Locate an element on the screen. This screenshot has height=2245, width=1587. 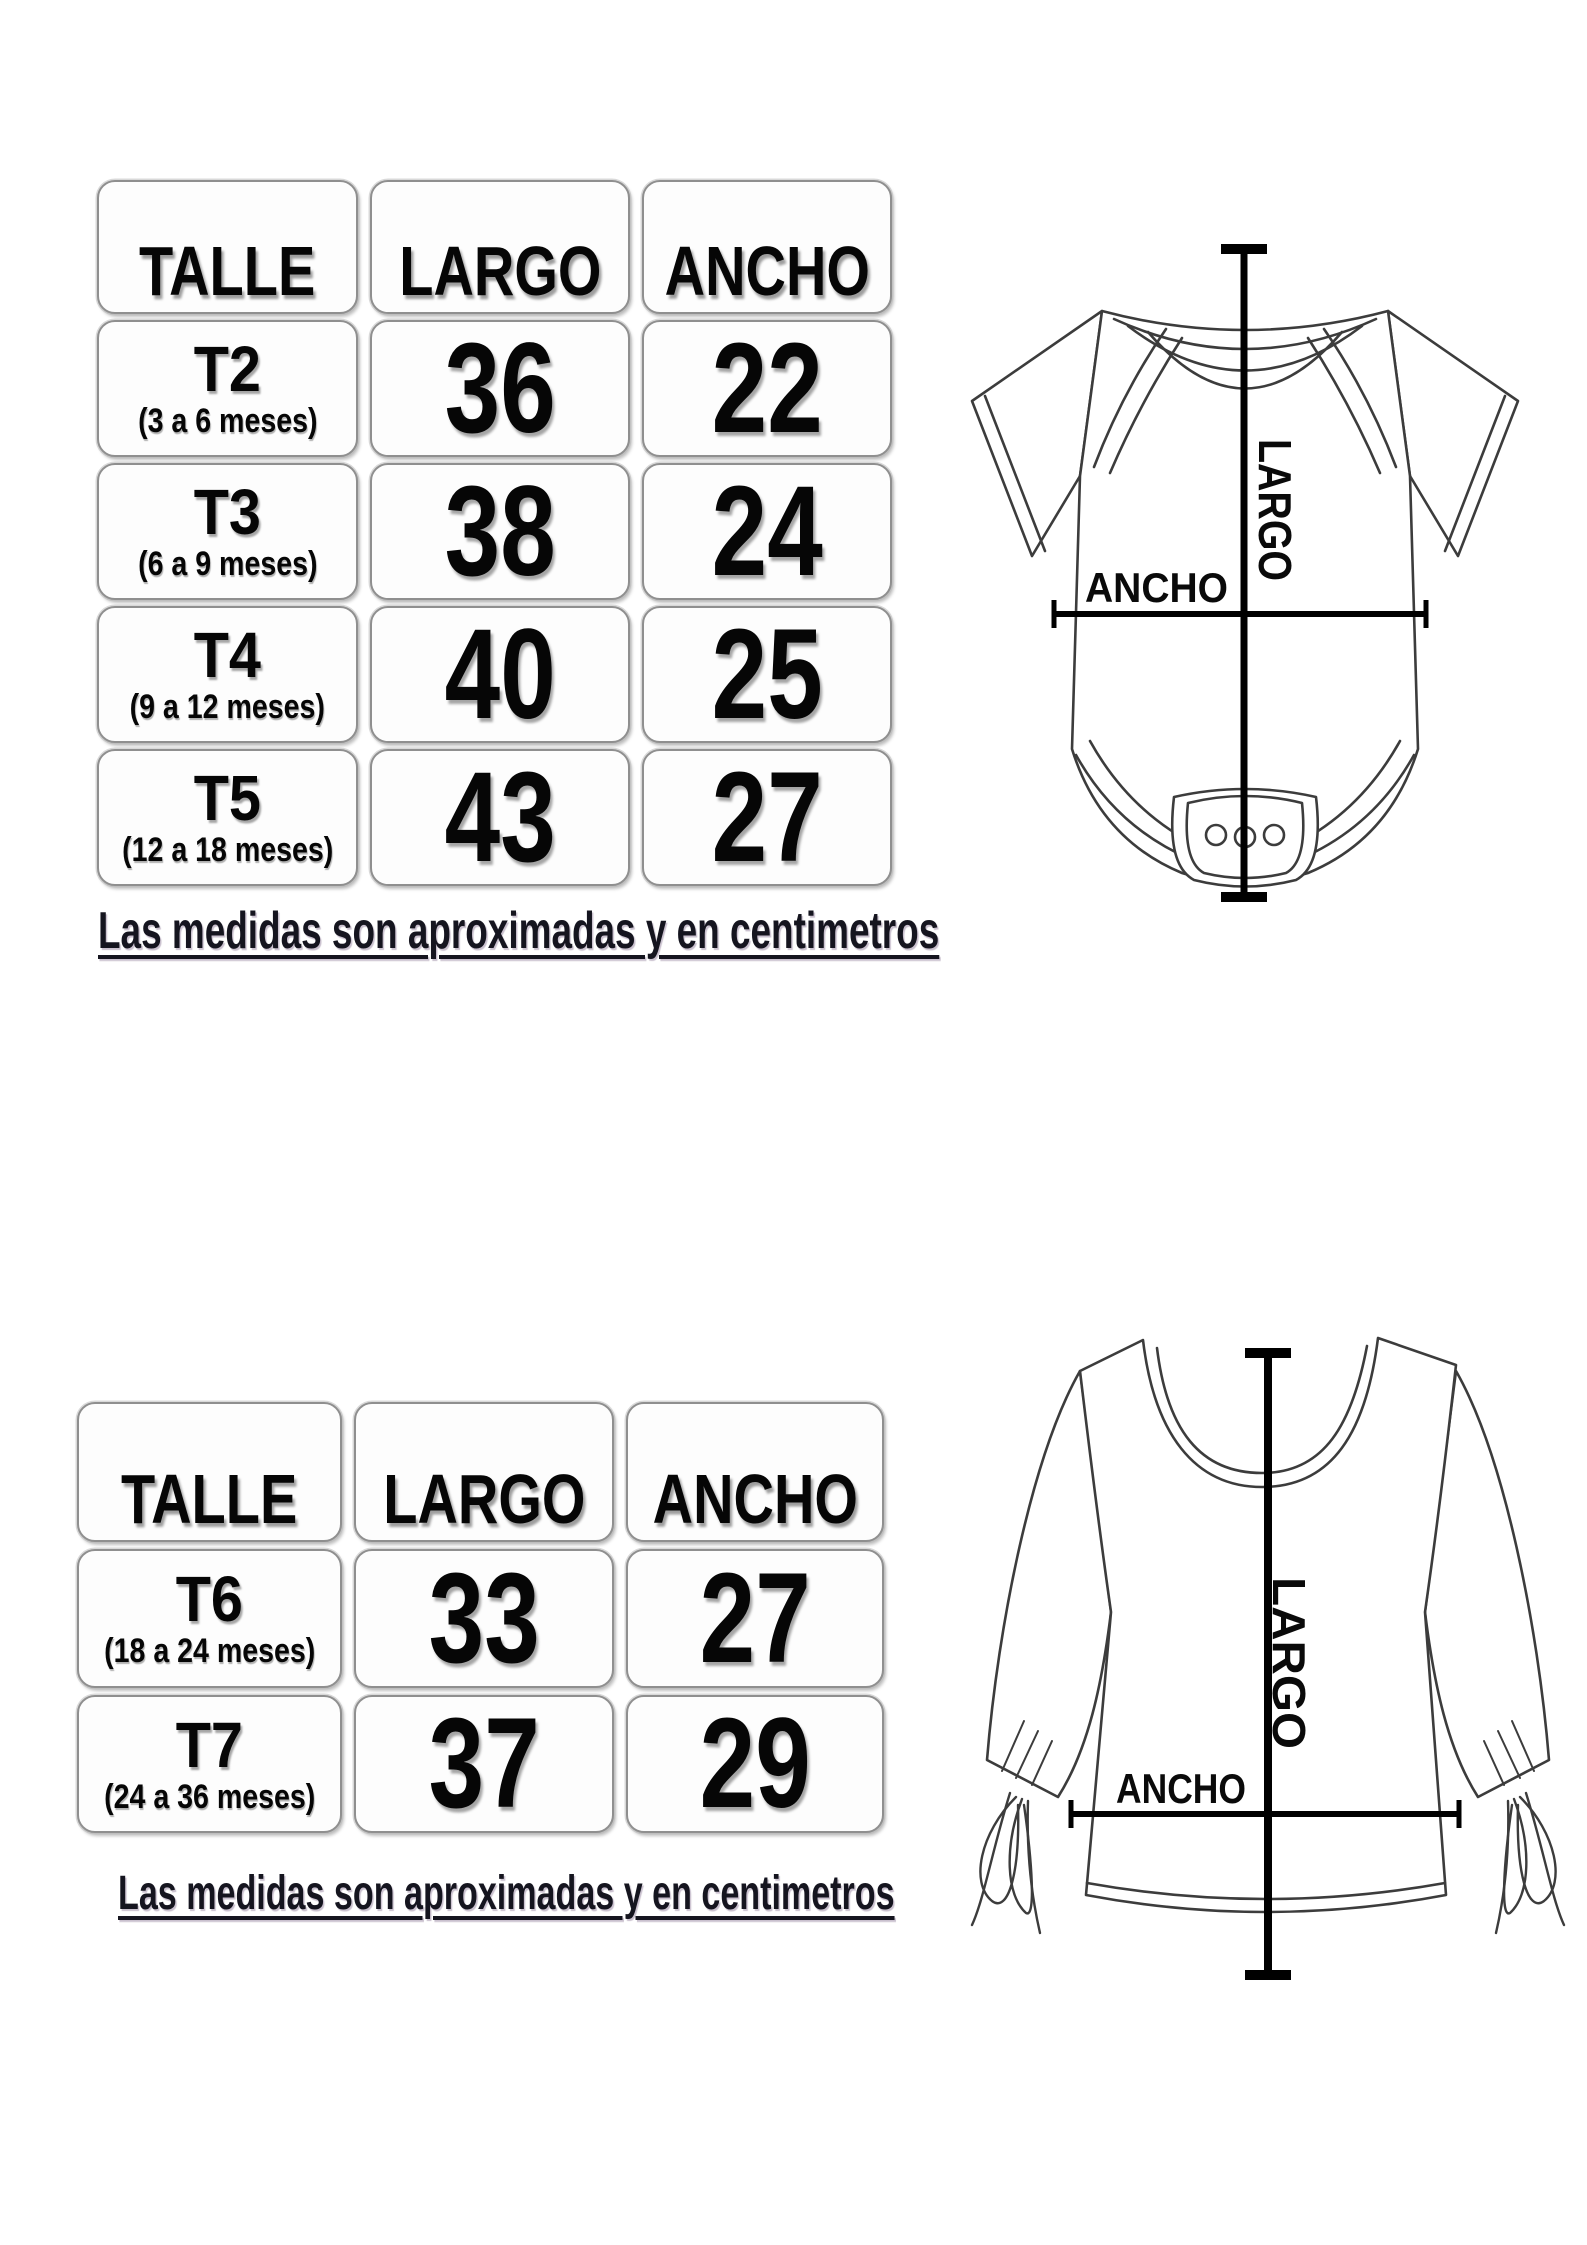
table-cell-ancho: 29 is located at coordinates (755, 1764).